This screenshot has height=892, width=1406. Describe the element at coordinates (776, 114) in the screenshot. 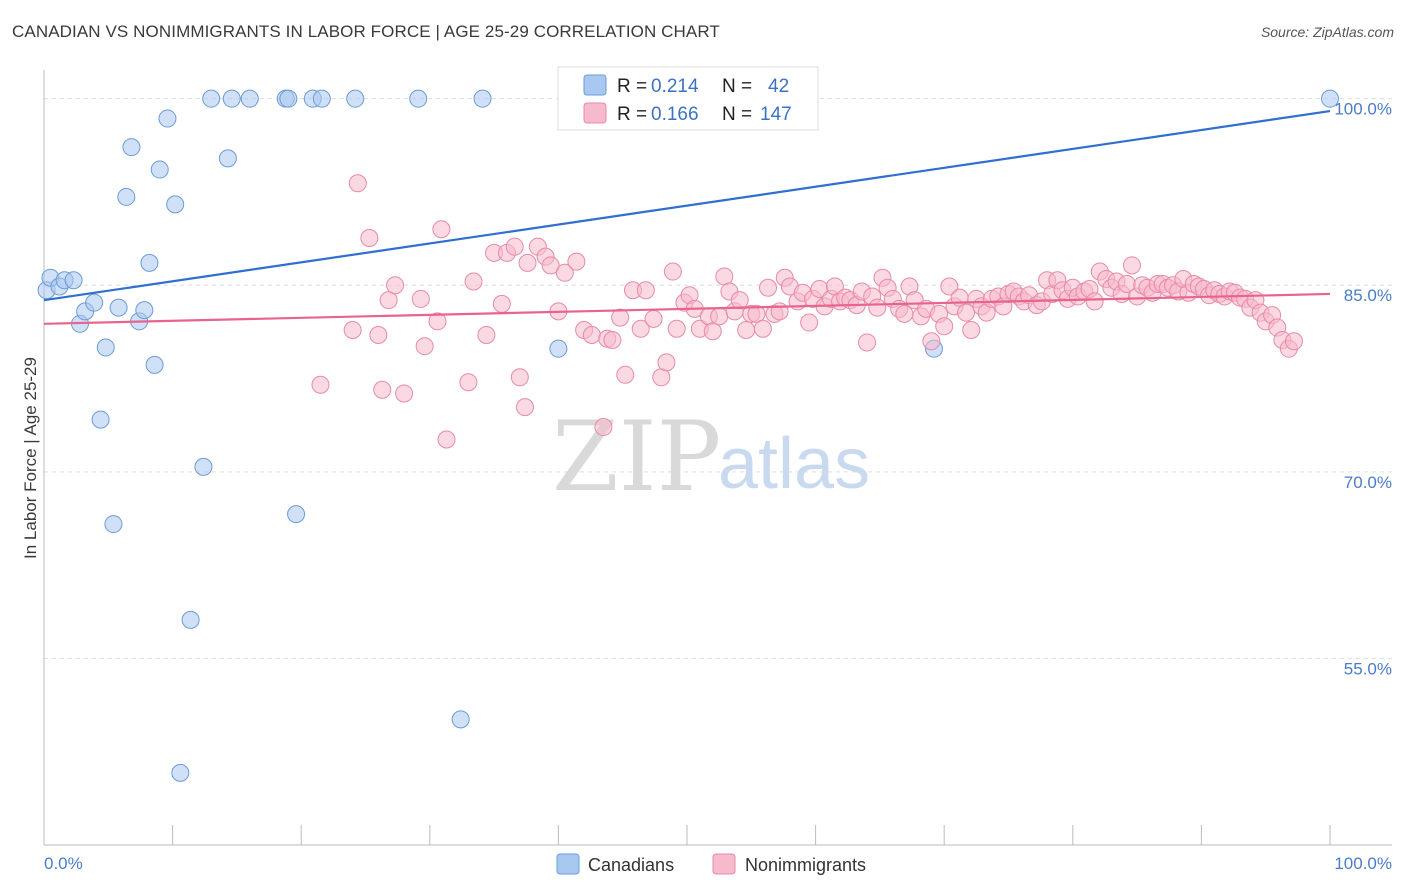

I see `legend-n-value-nonimmigrants: 147` at that location.